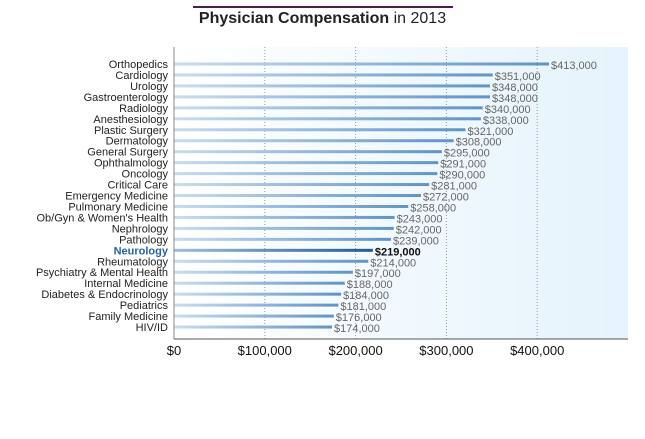 The width and height of the screenshot is (645, 439). I want to click on x-tick-label: $0, so click(174, 350).